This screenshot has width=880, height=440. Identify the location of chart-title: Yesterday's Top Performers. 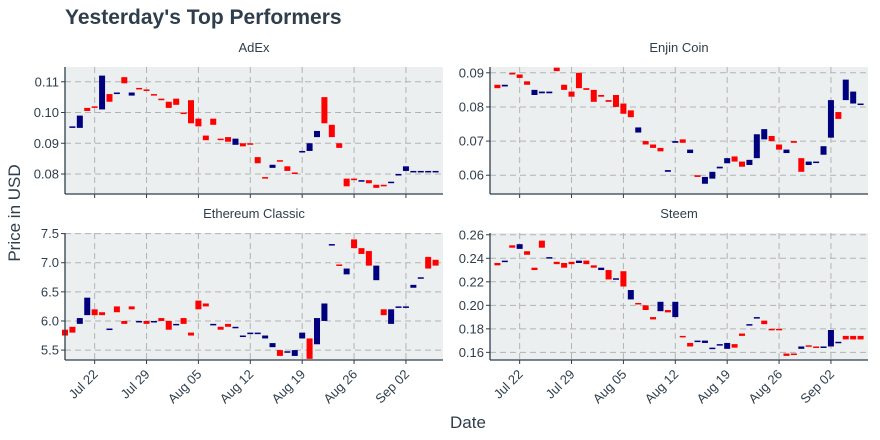
(203, 17).